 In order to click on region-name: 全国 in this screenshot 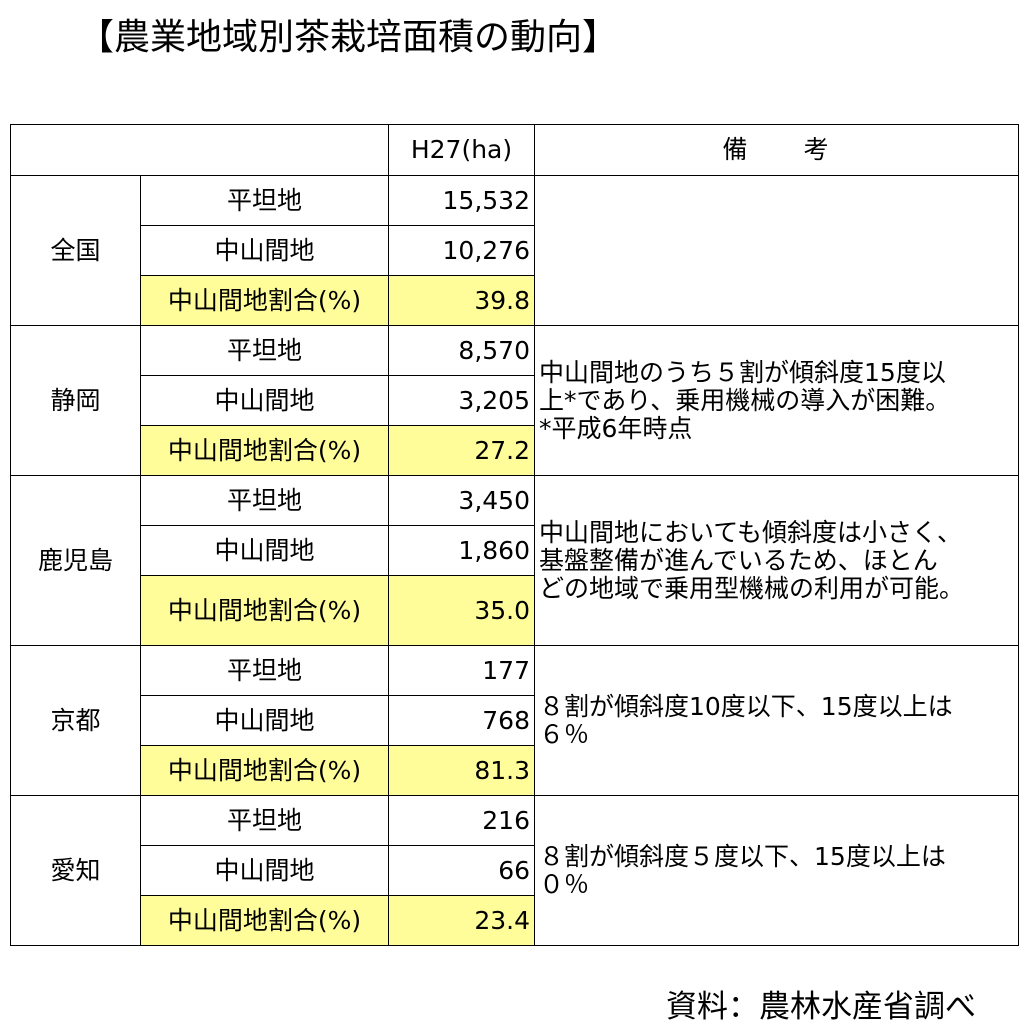, I will do `click(75, 250)`.